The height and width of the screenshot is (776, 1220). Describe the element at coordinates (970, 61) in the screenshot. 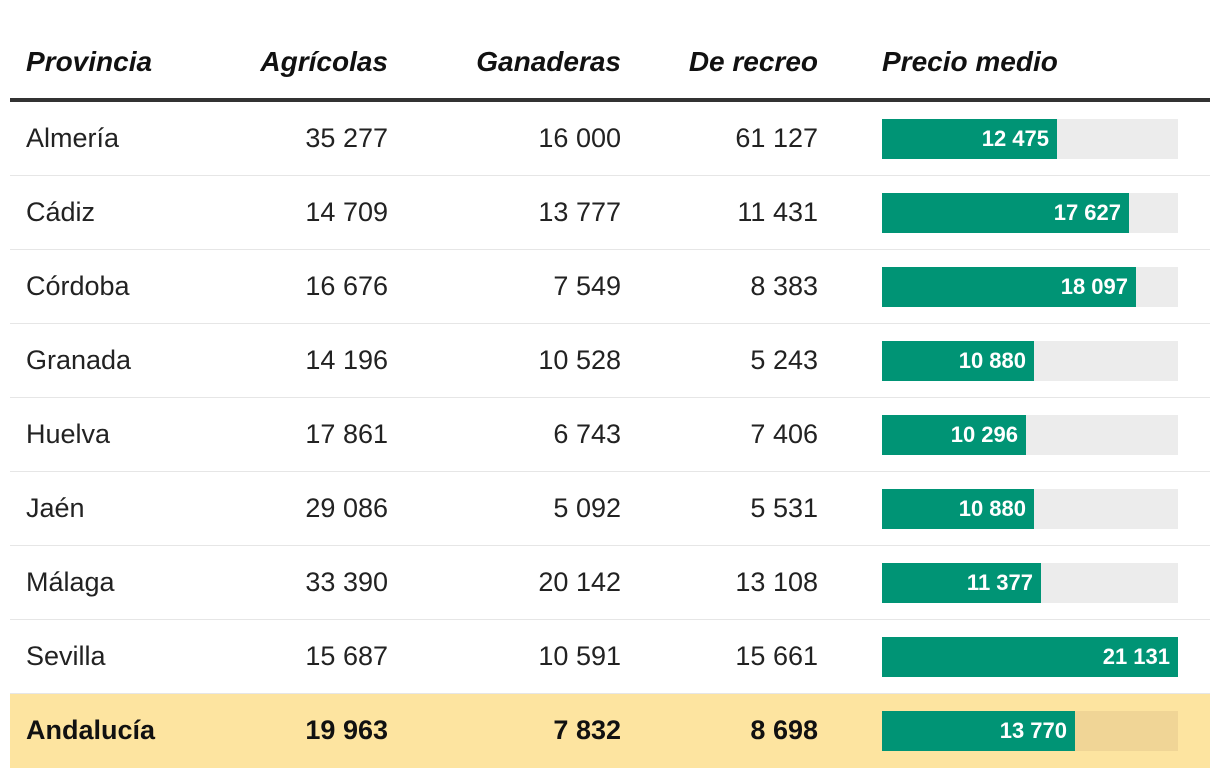

I see `header-precio-medio: Precio medio` at that location.